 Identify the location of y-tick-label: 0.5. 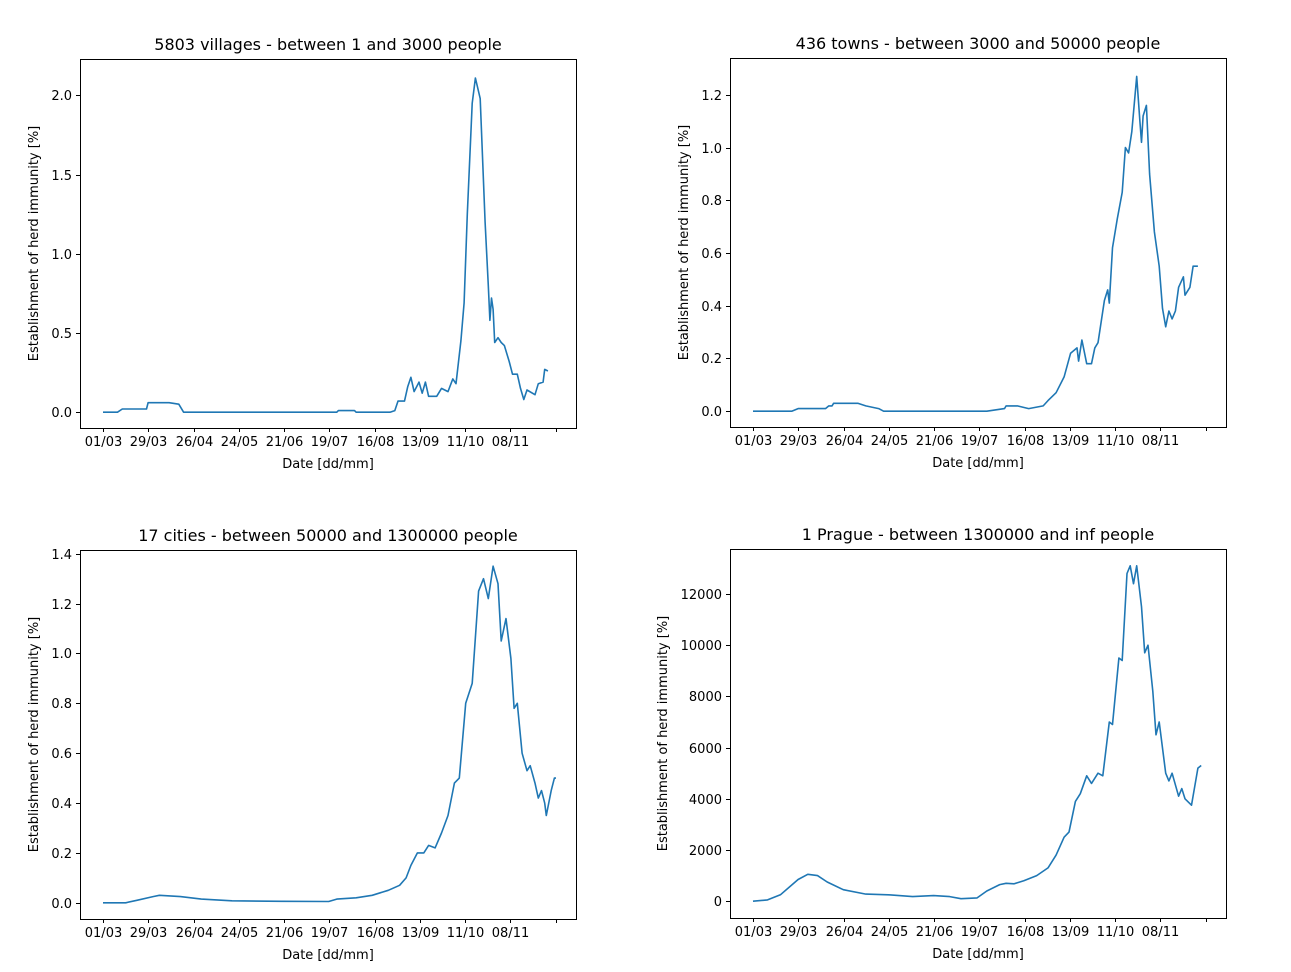
(61, 334).